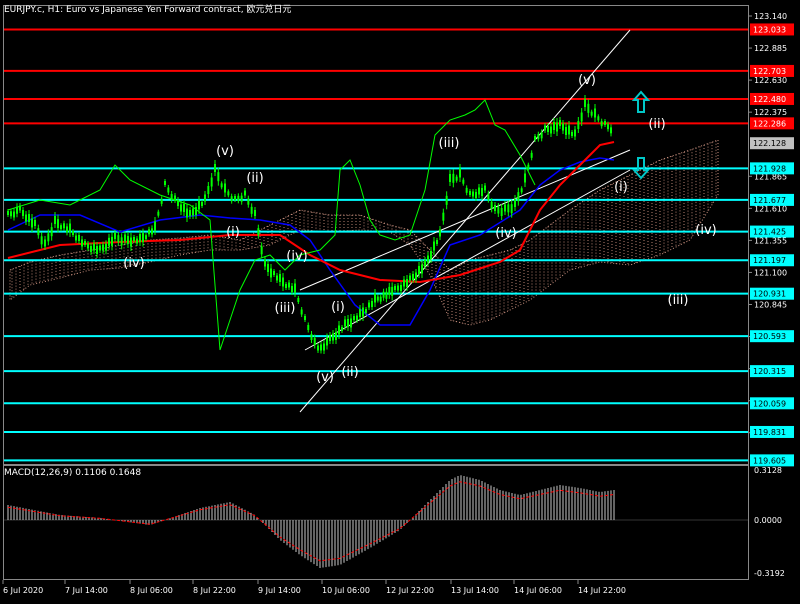 This screenshot has height=604, width=800. I want to click on time-tick-label: 14 Jul 06:00, so click(538, 590).